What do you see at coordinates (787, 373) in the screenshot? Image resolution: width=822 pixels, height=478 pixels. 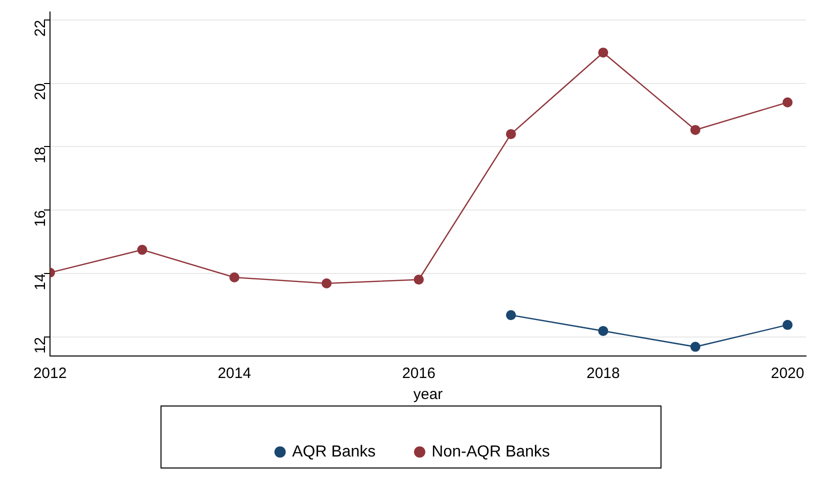 I see `x-tick-label: 2020` at bounding box center [787, 373].